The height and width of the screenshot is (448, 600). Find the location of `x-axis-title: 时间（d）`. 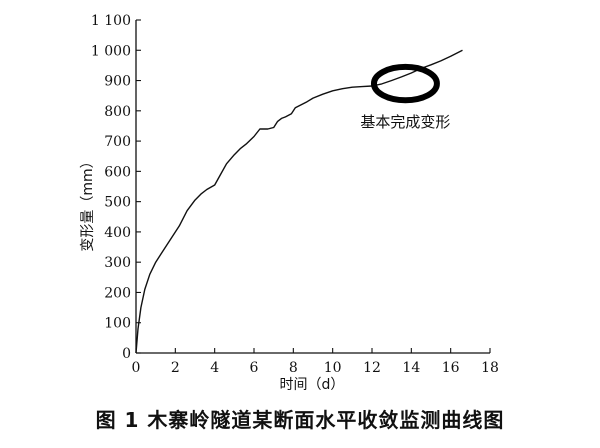

x-axis-title: 时间（d） is located at coordinates (312, 385).